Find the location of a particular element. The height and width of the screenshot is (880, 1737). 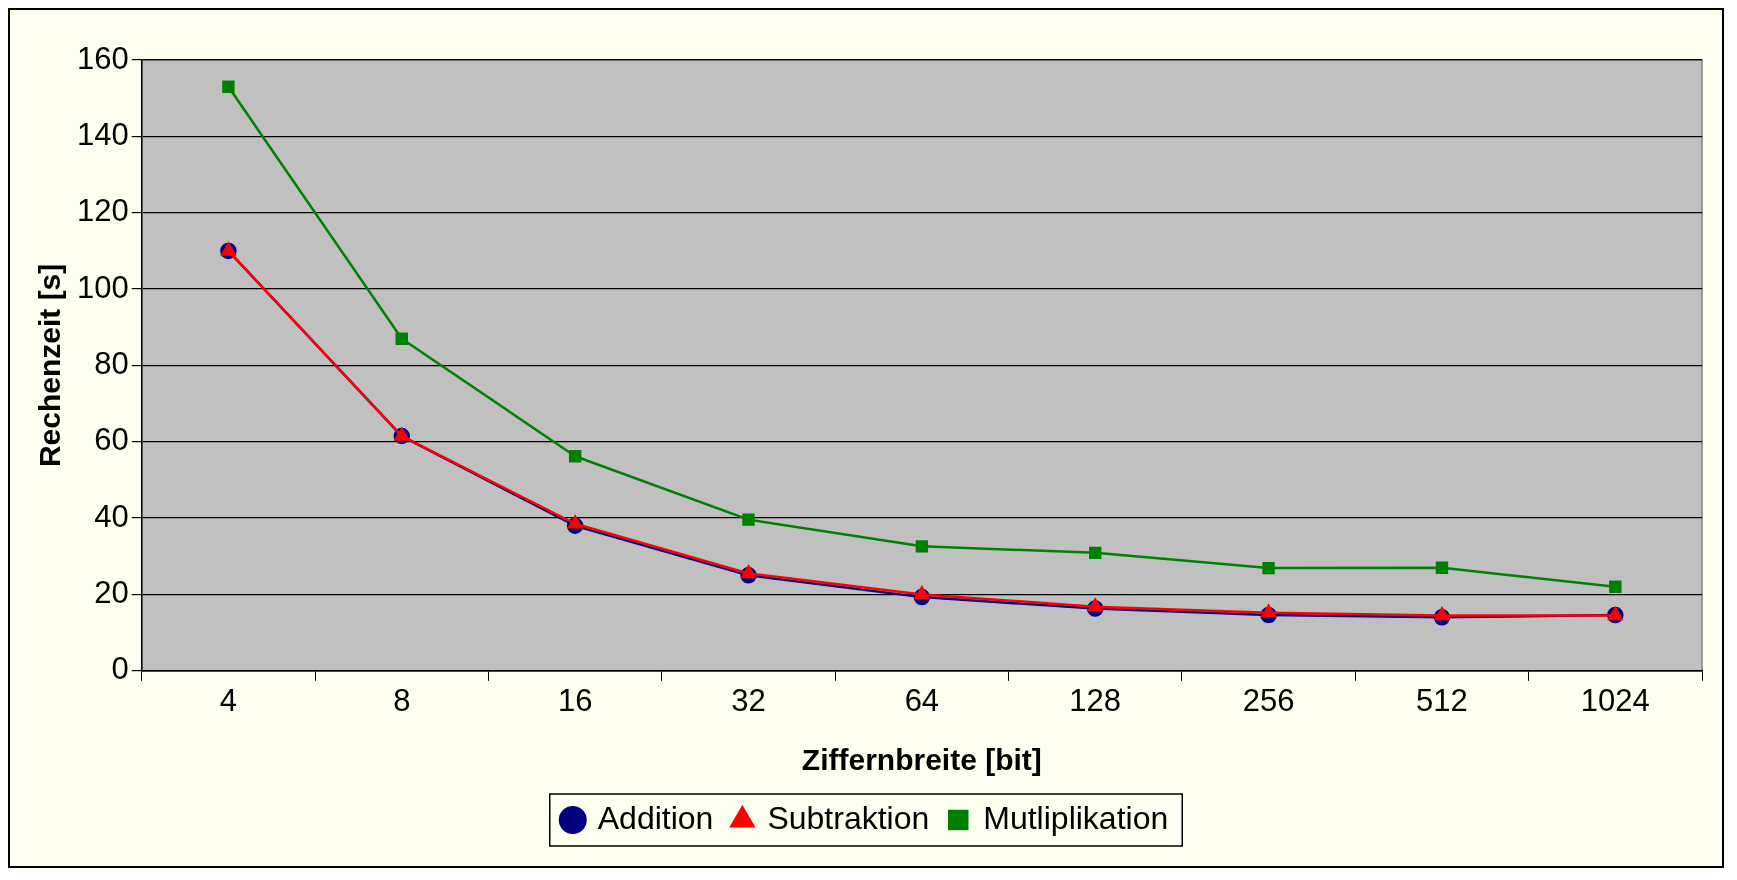

x-tick-label: 64 is located at coordinates (922, 700).